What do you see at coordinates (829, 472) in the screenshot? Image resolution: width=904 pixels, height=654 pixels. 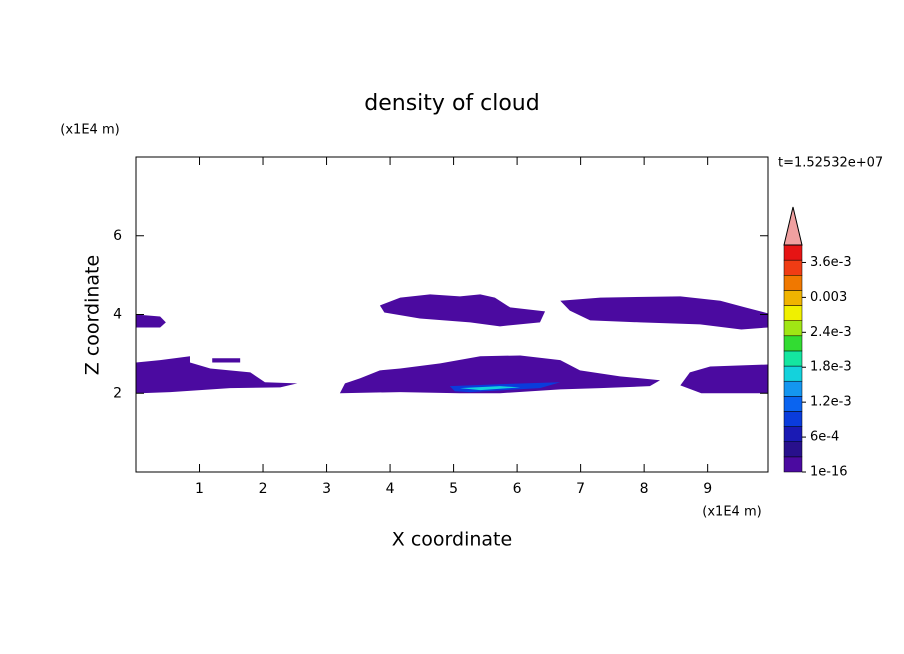 I see `colorbar-label: 1e-16` at bounding box center [829, 472].